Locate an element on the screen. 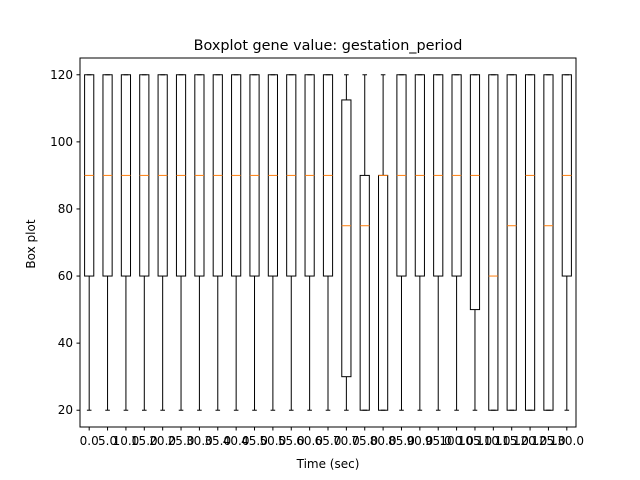 This screenshot has height=480, width=640. y-axis-label: Box plot is located at coordinates (31, 243).